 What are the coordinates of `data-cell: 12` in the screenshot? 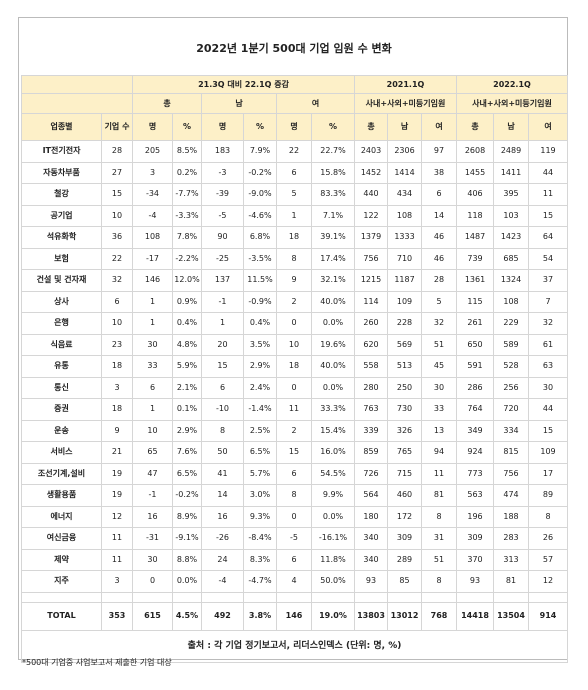 It's located at (117, 516).